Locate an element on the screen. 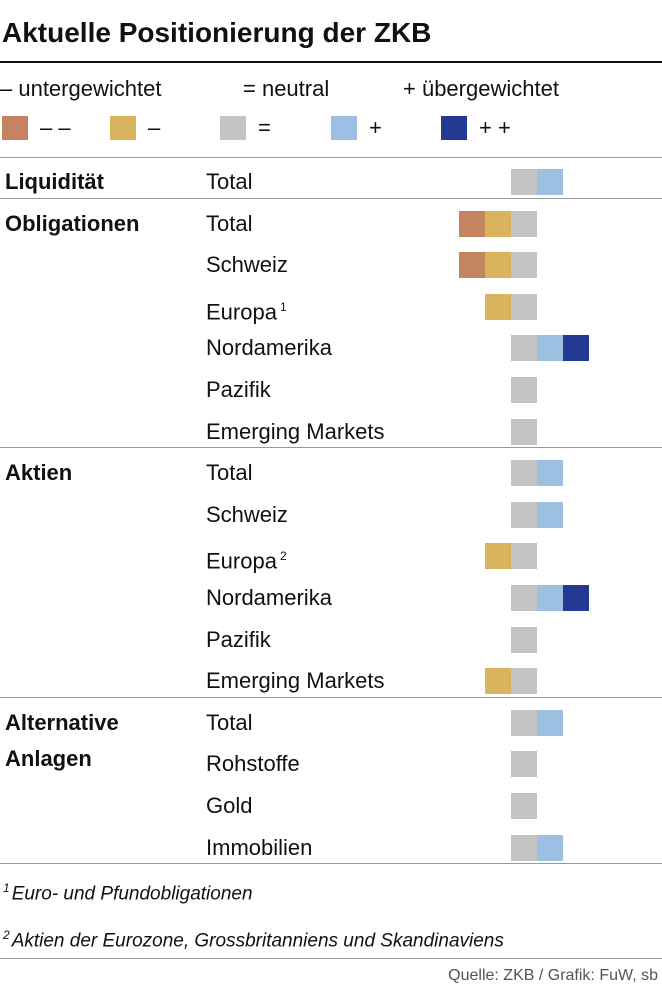 The height and width of the screenshot is (1000, 662). footnote-text: Euro- und Pfundobligationen is located at coordinates (132, 894).